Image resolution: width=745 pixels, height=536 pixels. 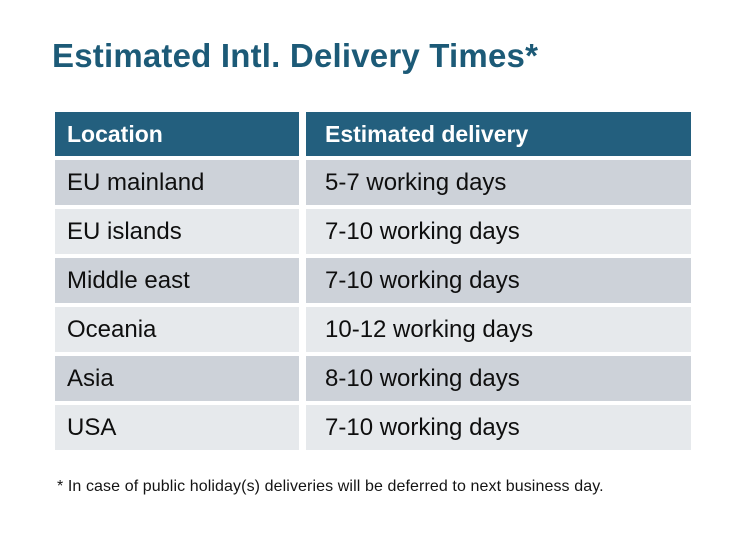 What do you see at coordinates (498, 329) in the screenshot?
I see `cell-delivery: 10-12 working days` at bounding box center [498, 329].